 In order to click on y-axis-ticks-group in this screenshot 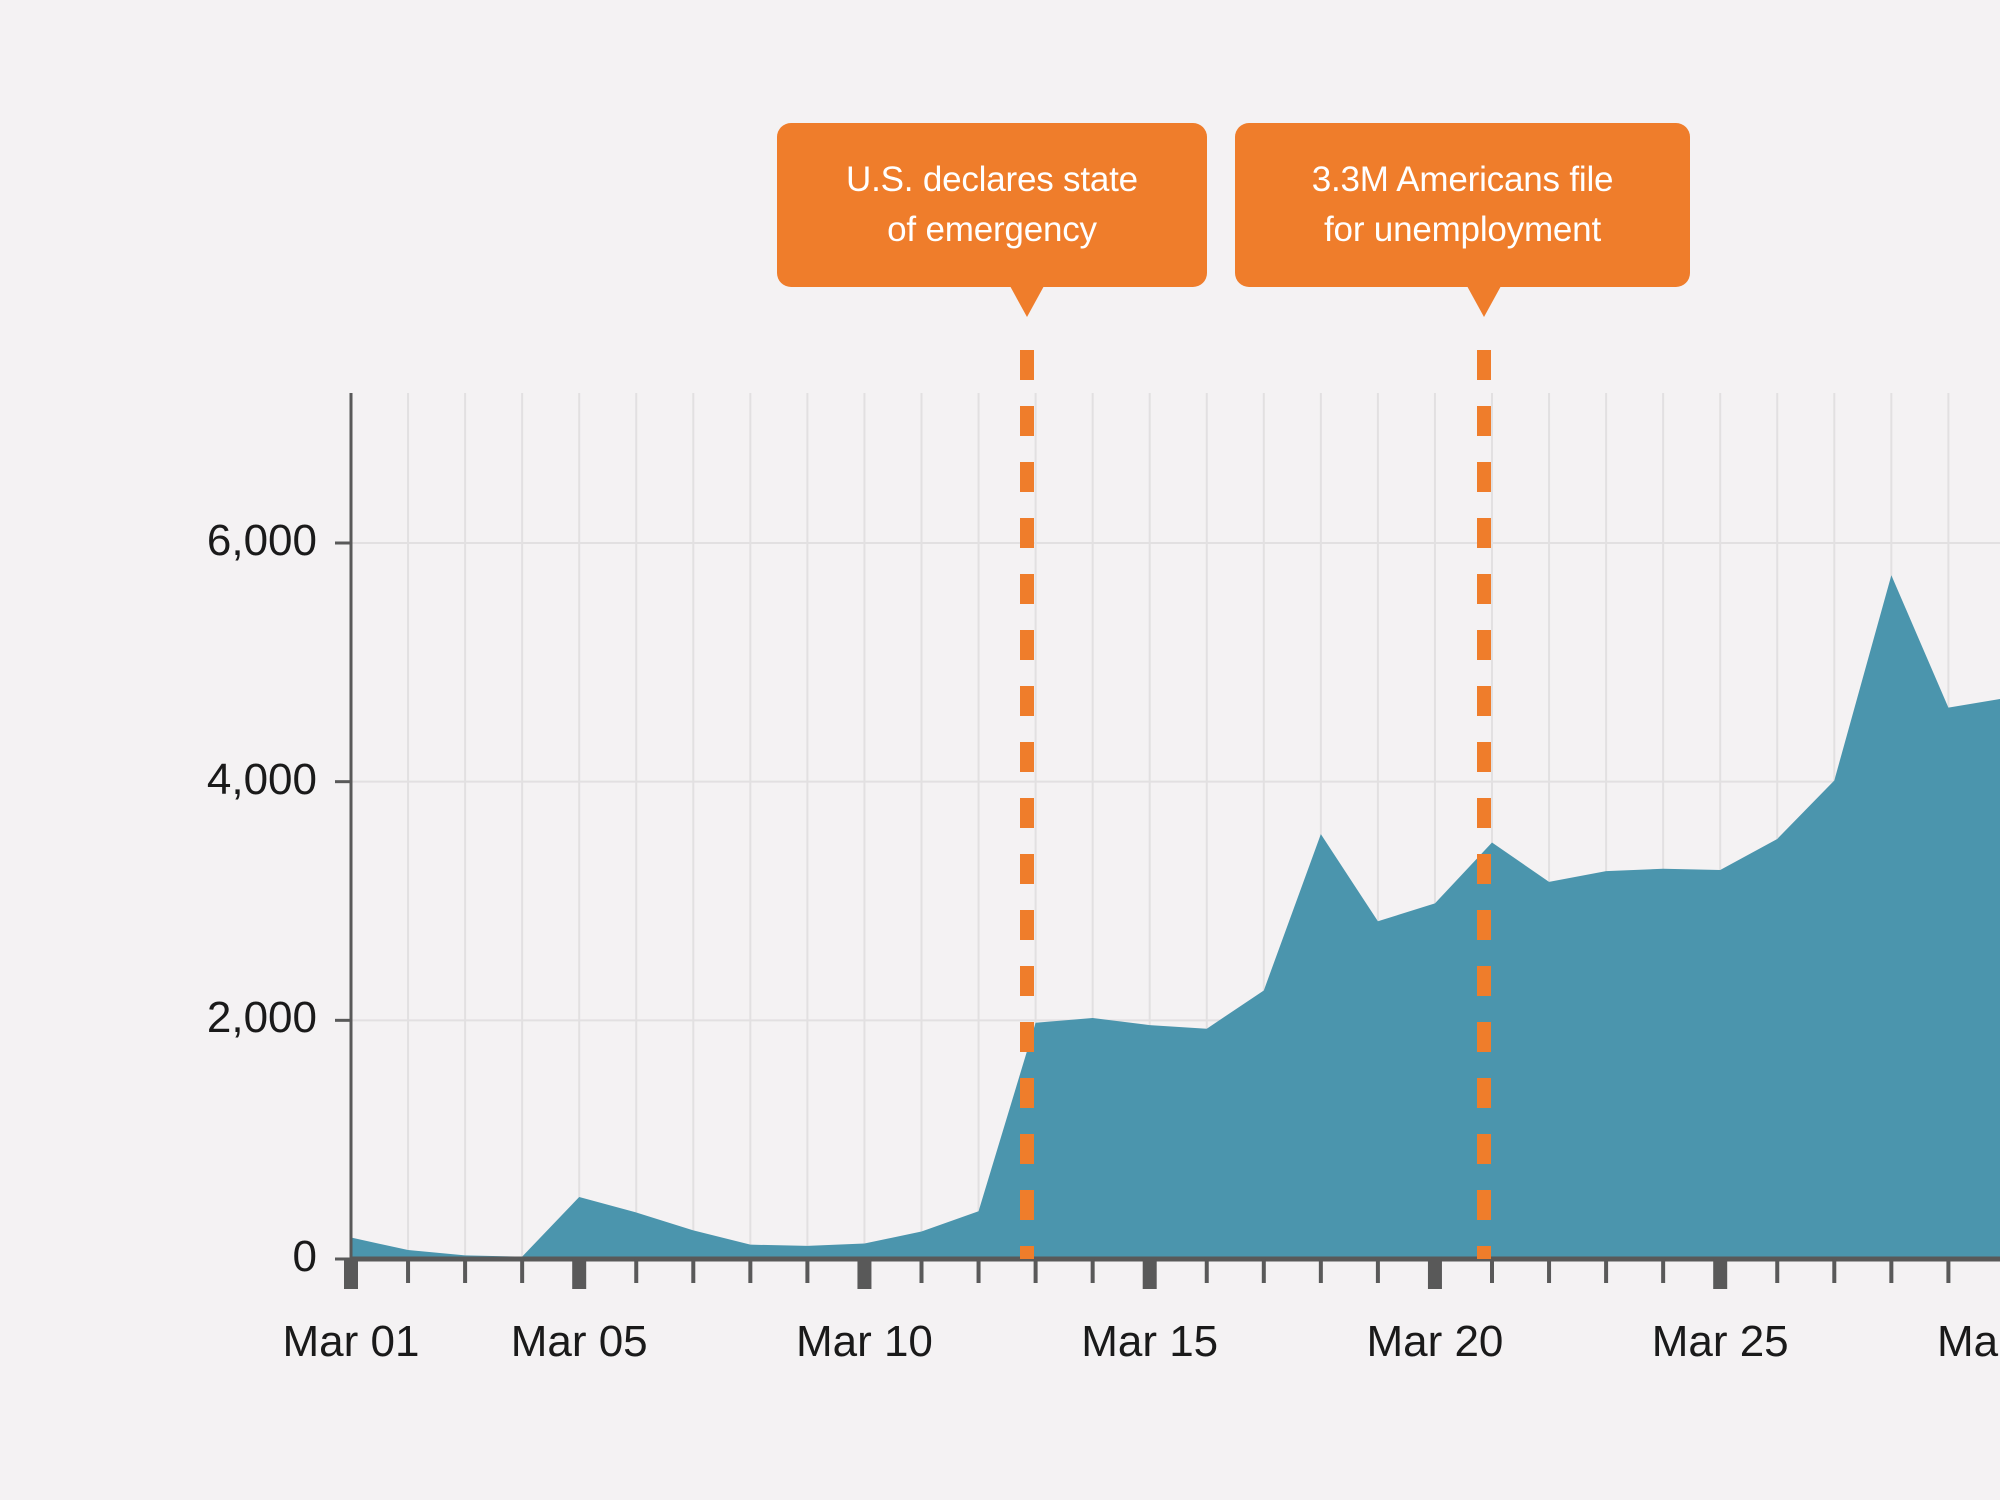, I will do `click(343, 901)`.